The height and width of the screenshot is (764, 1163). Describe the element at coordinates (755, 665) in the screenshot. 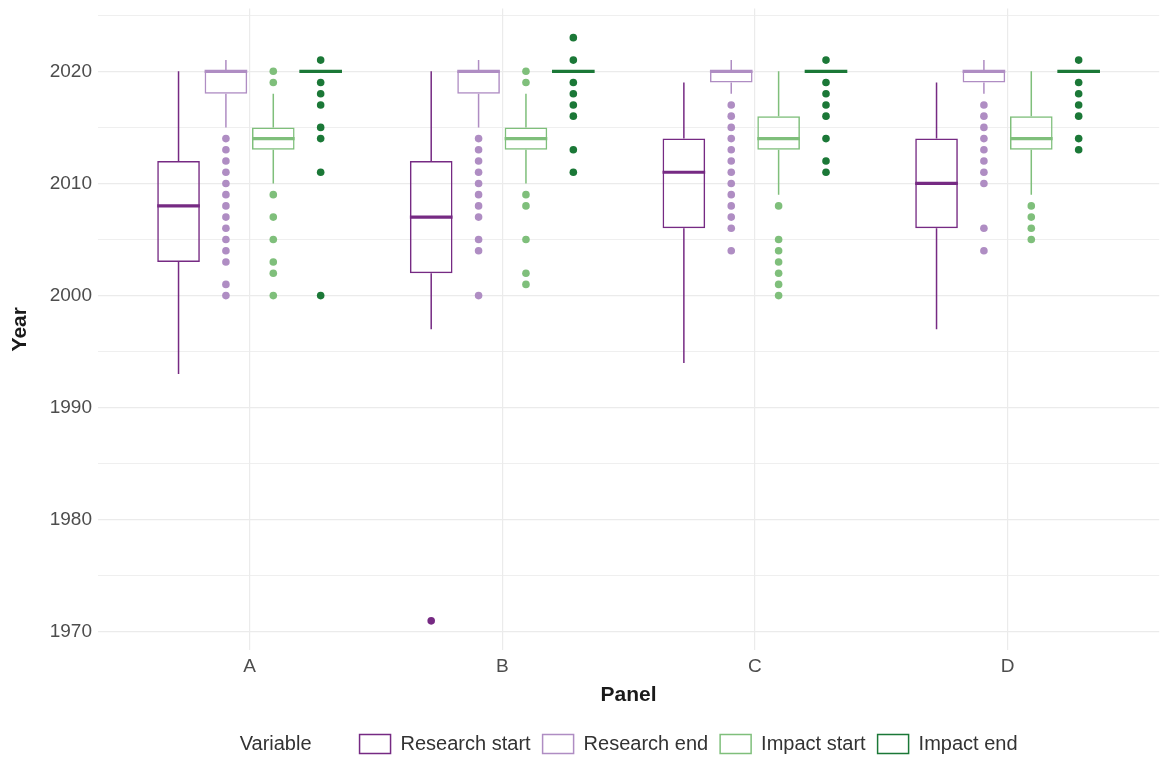

I see `x-tick-label: C` at that location.